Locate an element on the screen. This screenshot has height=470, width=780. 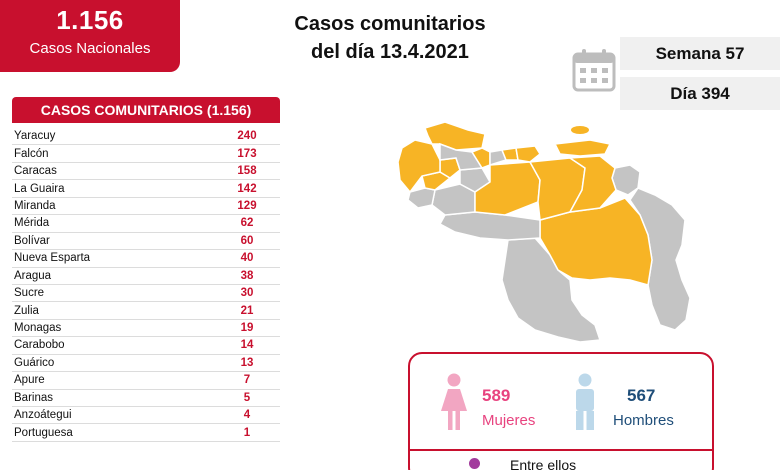
state-name: Bolívar is located at coordinates (32, 240).